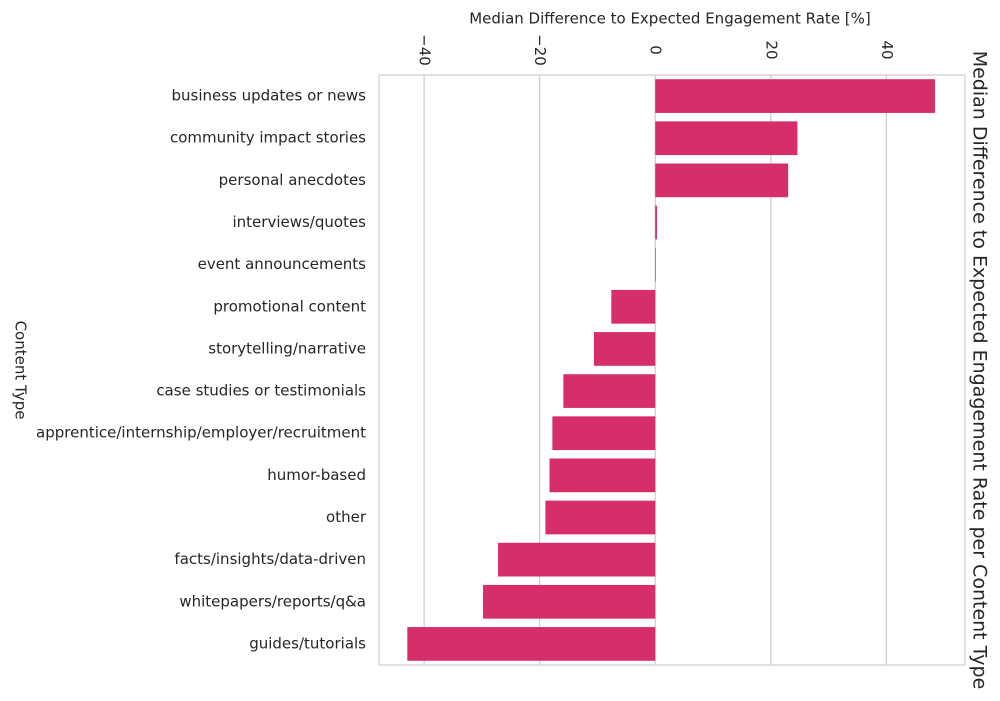  I want to click on y-tick-label: case studies or testimonials, so click(261, 391).